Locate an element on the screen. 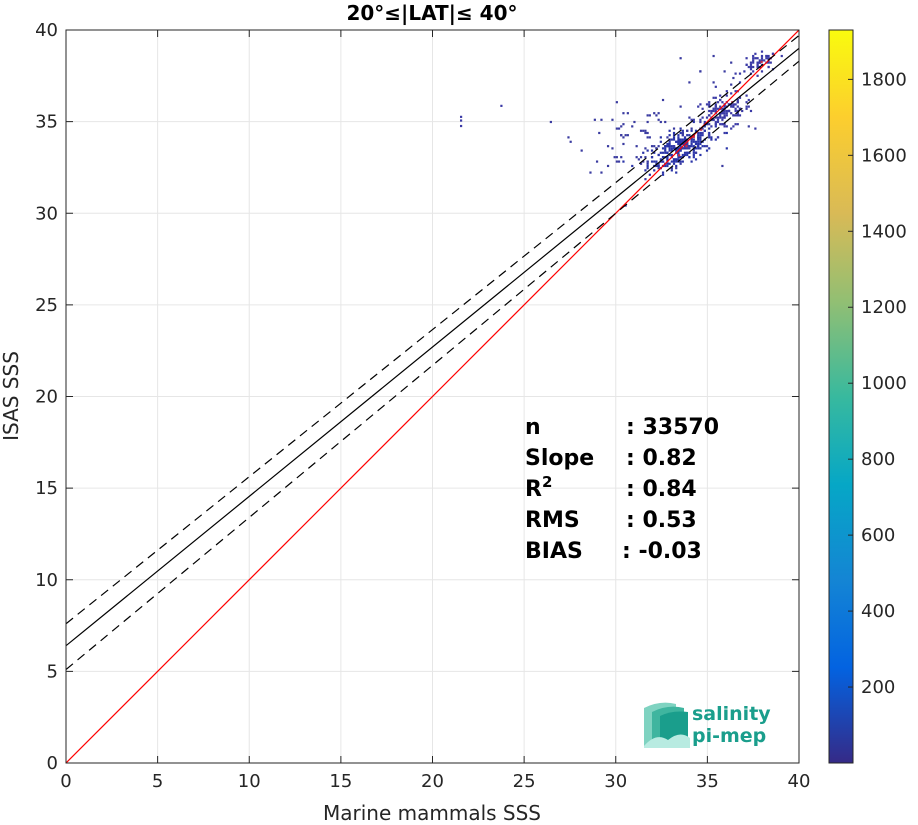  colorbar-tick-label: 800 is located at coordinates (878, 459).